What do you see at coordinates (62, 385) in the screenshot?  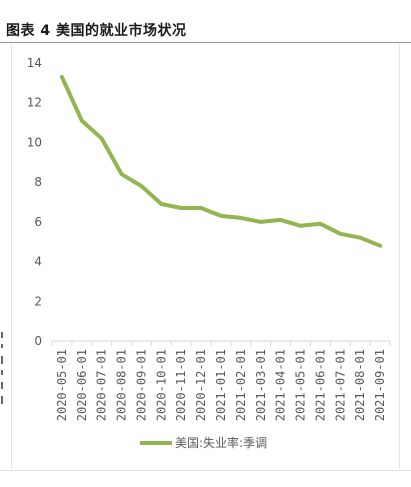 I see `x-tick-label: 2020-05-01` at bounding box center [62, 385].